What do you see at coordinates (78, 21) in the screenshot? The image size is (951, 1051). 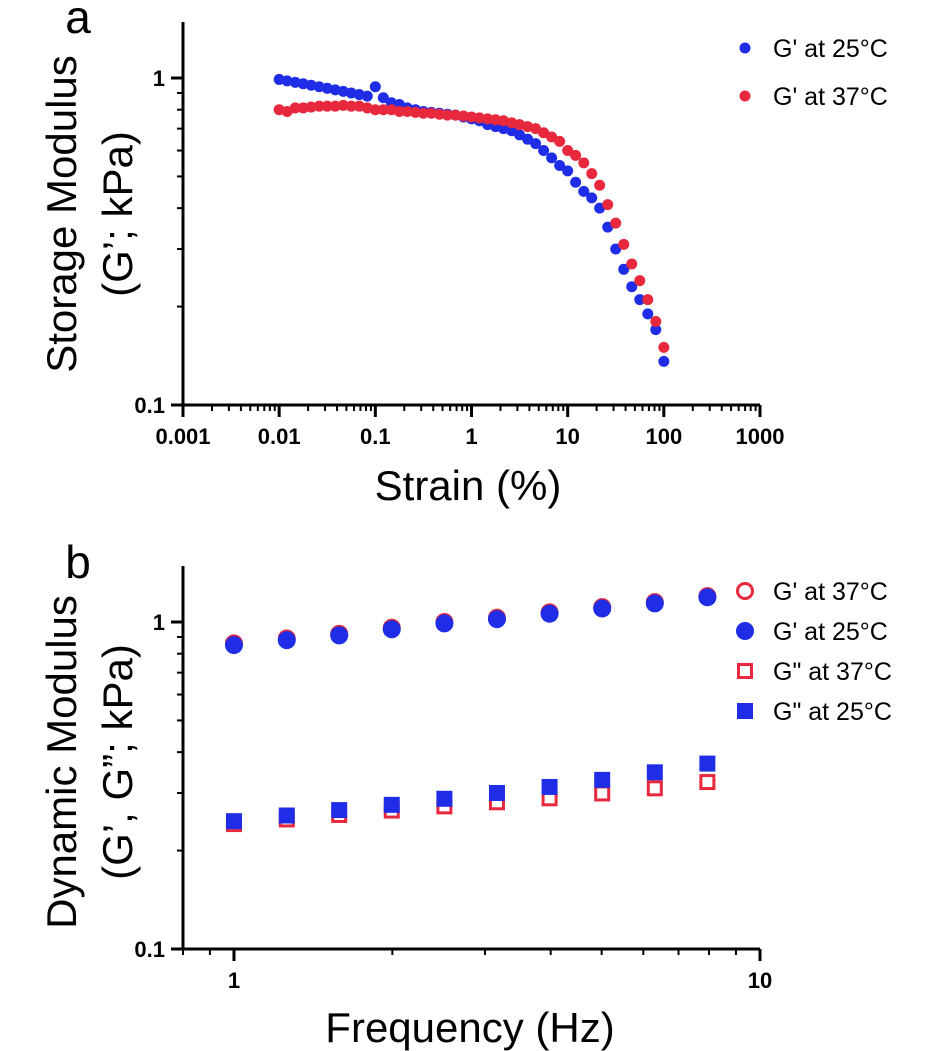 I see `panel-letter: a` at bounding box center [78, 21].